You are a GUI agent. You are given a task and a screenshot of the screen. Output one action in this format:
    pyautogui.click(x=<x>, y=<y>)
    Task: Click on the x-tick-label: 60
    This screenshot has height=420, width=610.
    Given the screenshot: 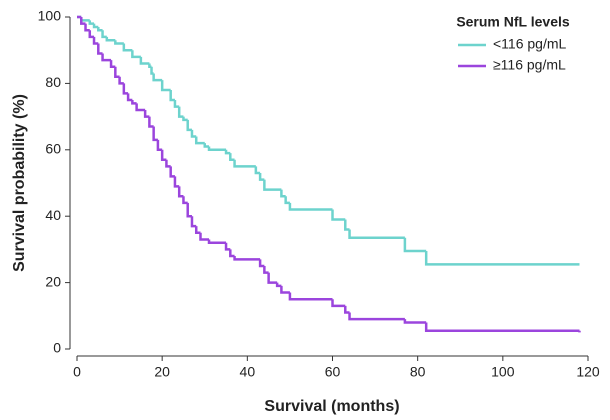 What is the action you would take?
    pyautogui.click(x=333, y=372)
    